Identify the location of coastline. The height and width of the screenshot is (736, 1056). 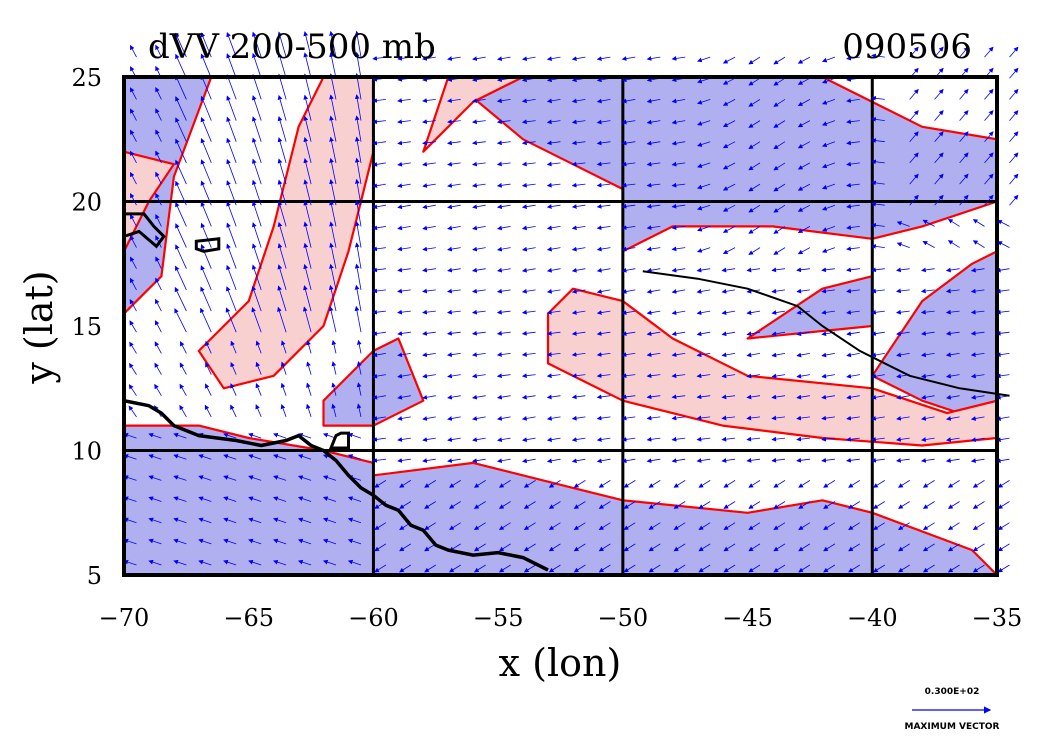
(336, 485).